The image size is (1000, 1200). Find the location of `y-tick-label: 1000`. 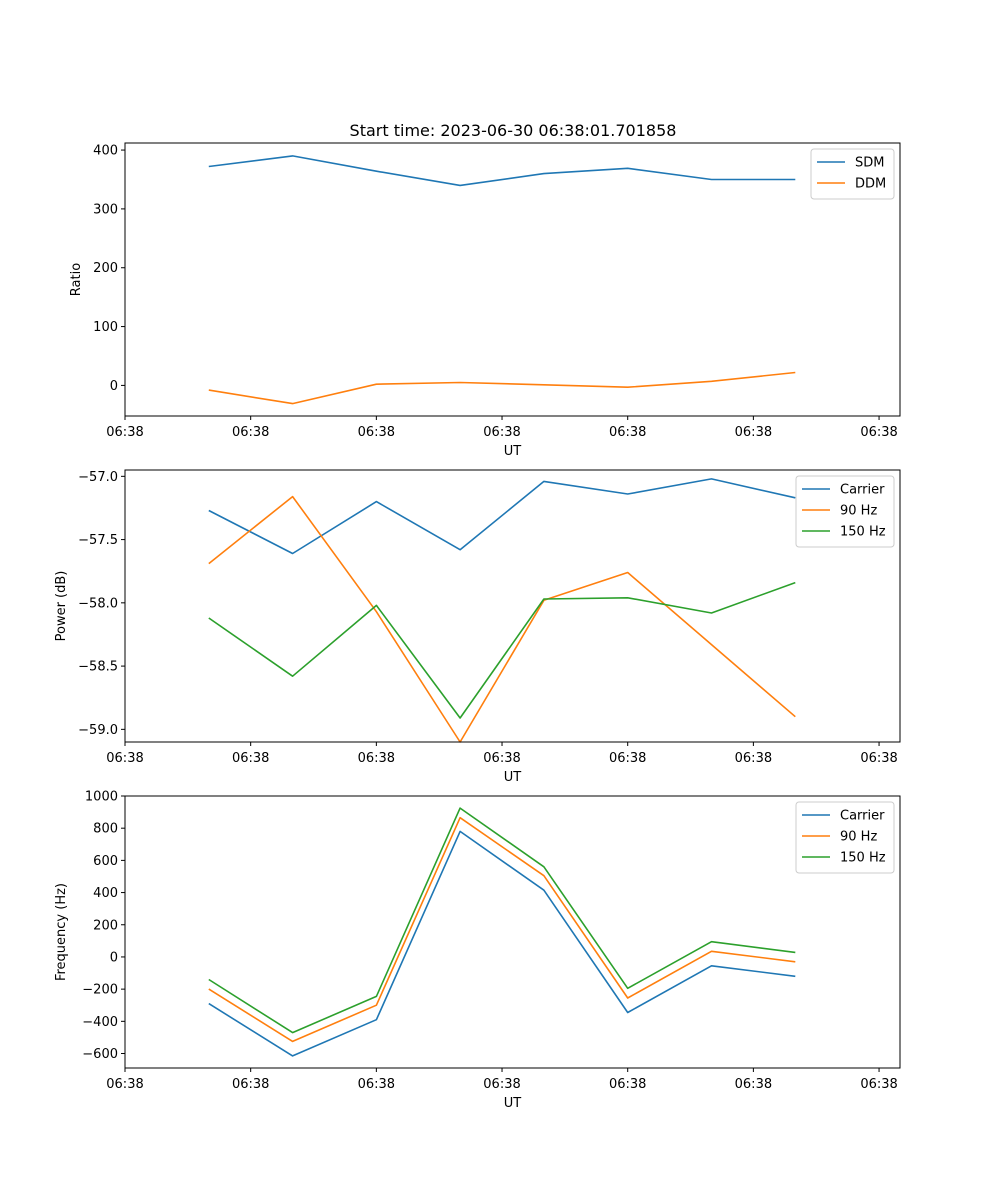

y-tick-label: 1000 is located at coordinates (101, 797).